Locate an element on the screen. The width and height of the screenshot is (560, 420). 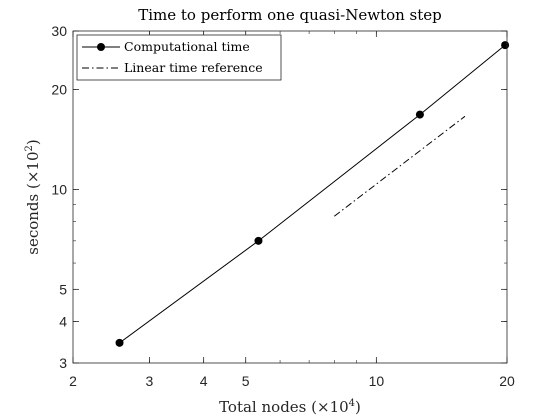
legend: Computational time Linear time reference is located at coordinates (179, 57).